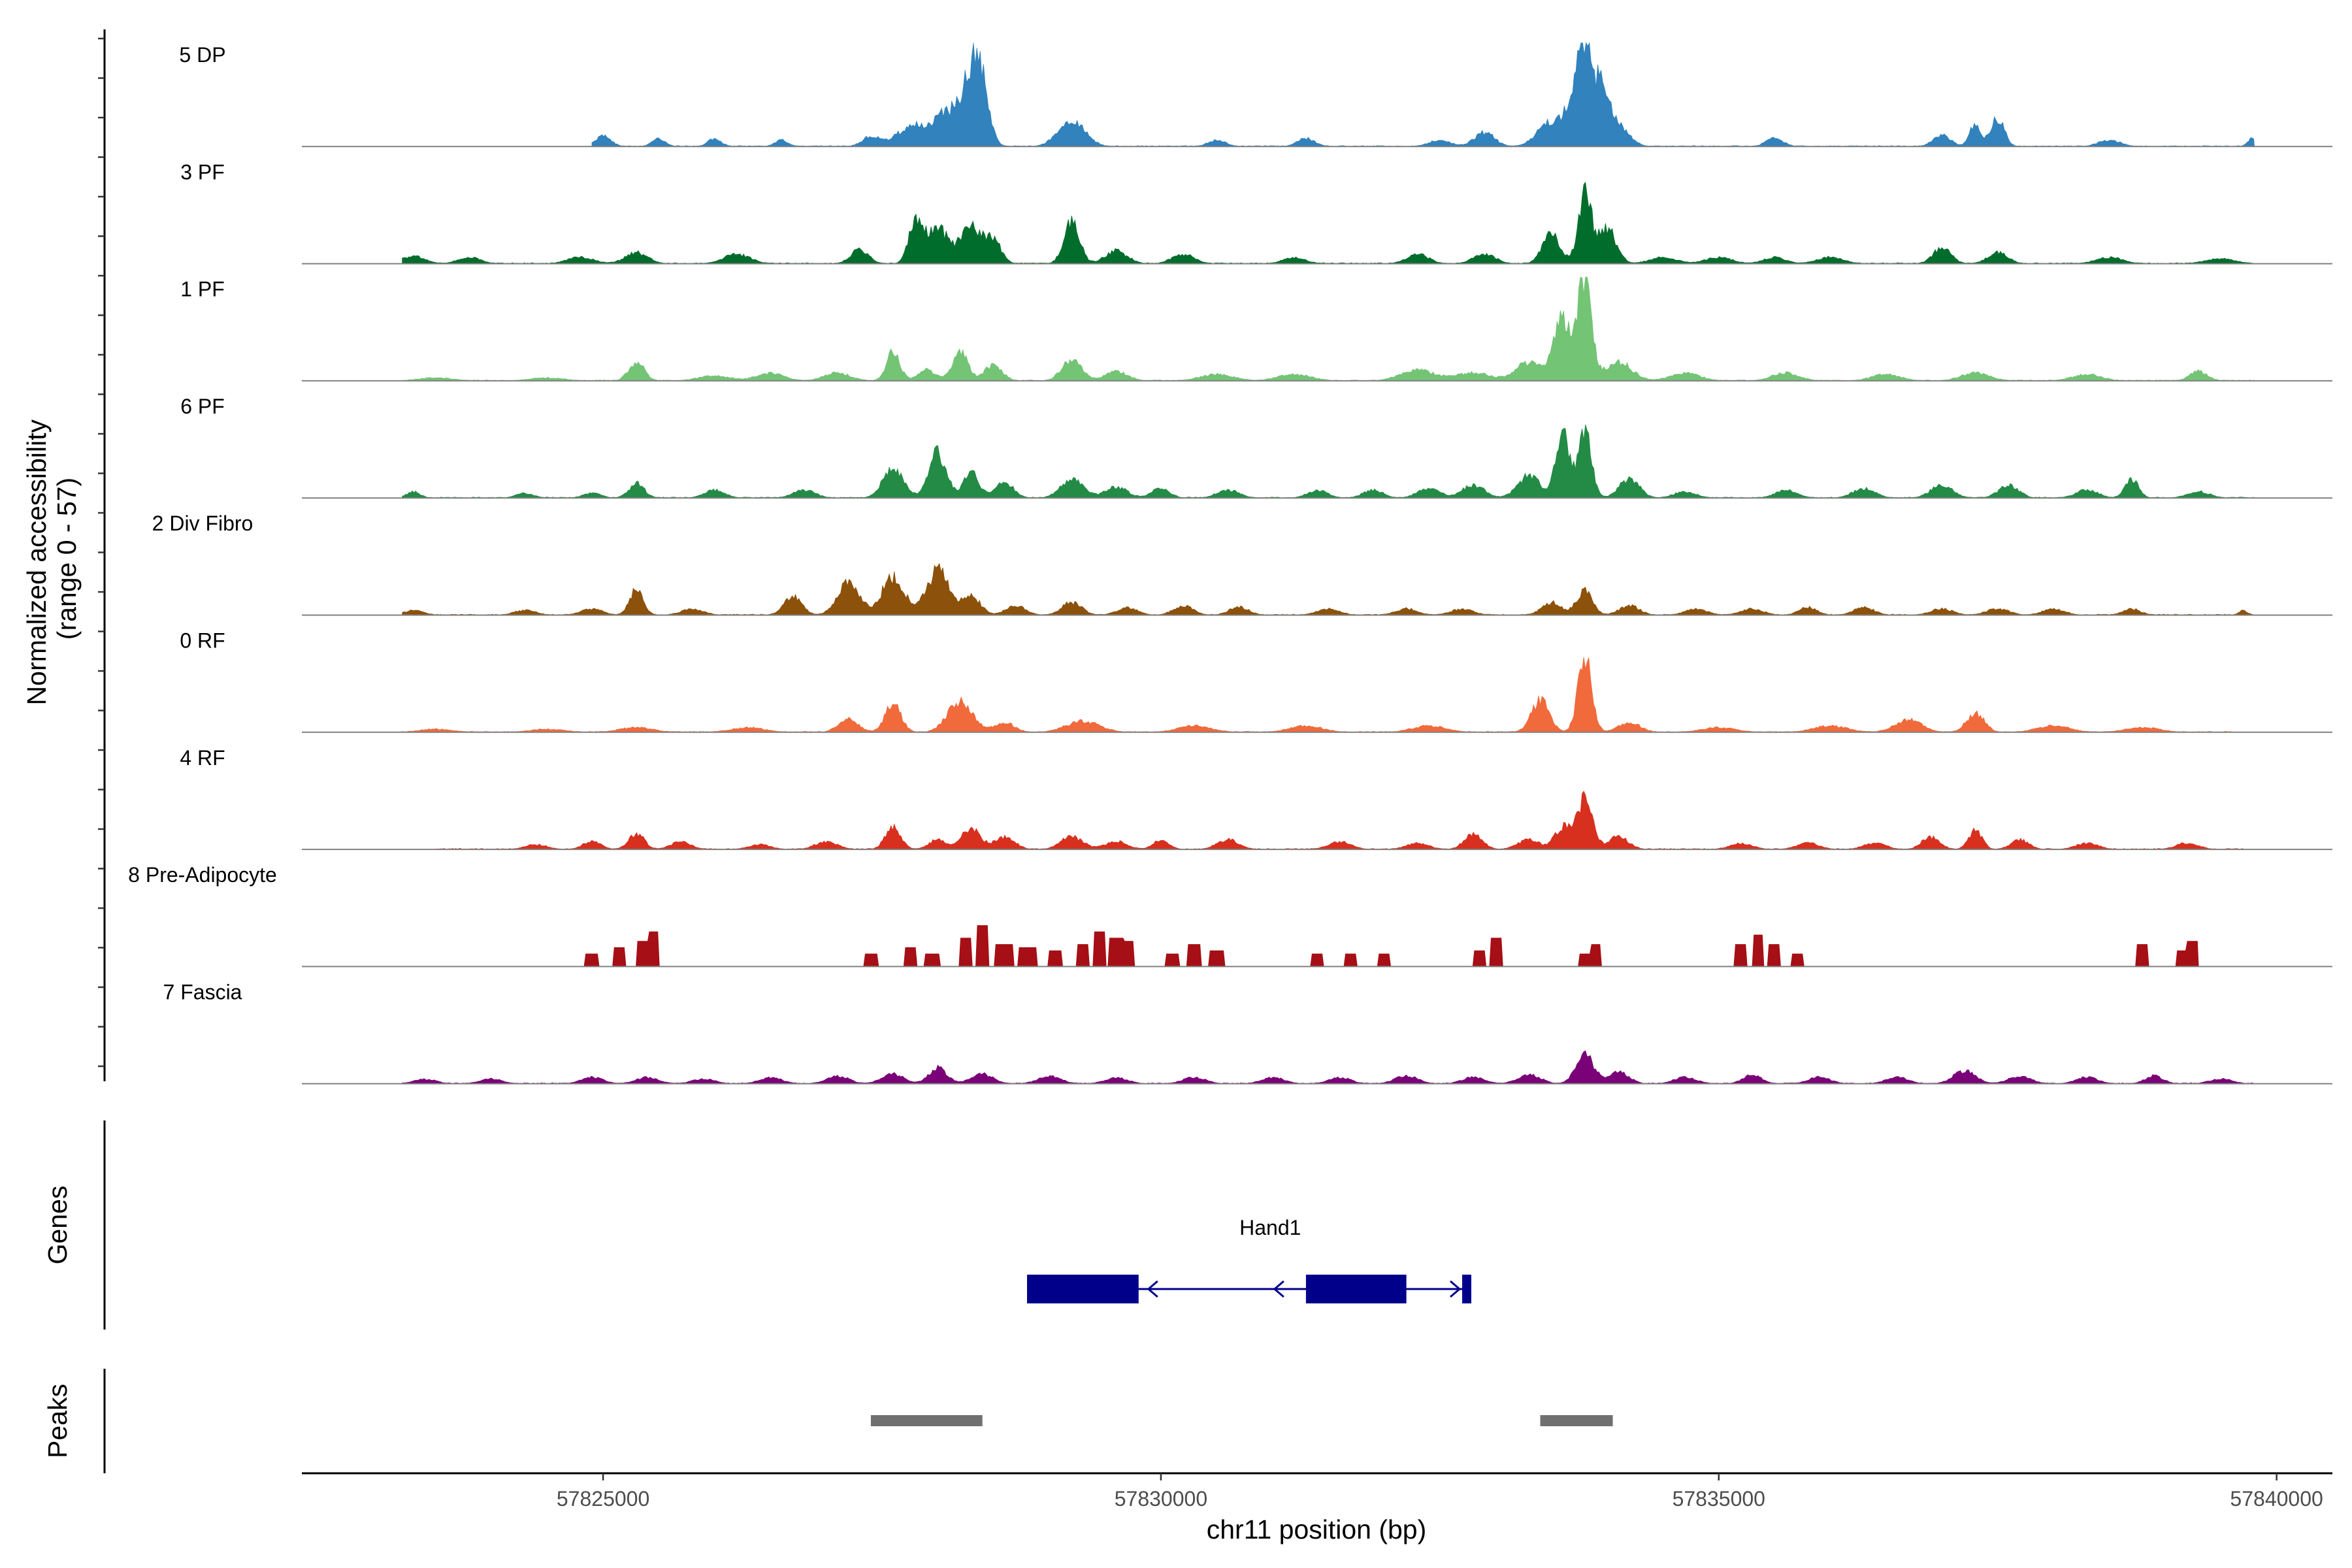 This screenshot has height=1568, width=2352. I want to click on x-tick-label: 57840000, so click(2276, 1499).